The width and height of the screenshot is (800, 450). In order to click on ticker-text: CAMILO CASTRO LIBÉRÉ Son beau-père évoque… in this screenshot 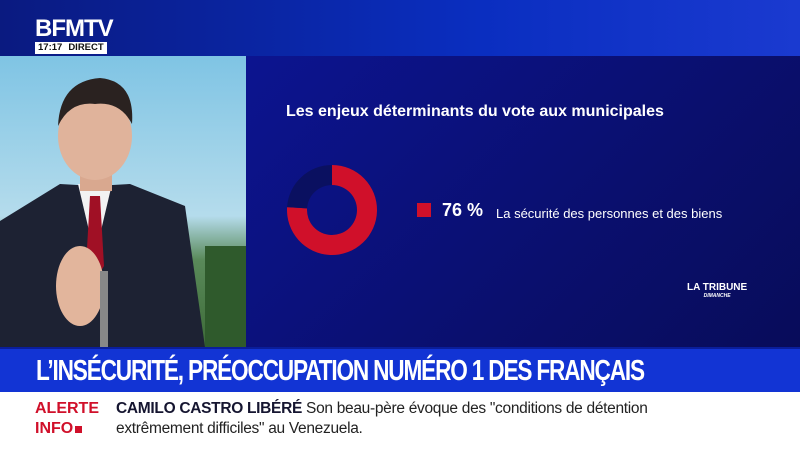, I will do `click(396, 419)`.